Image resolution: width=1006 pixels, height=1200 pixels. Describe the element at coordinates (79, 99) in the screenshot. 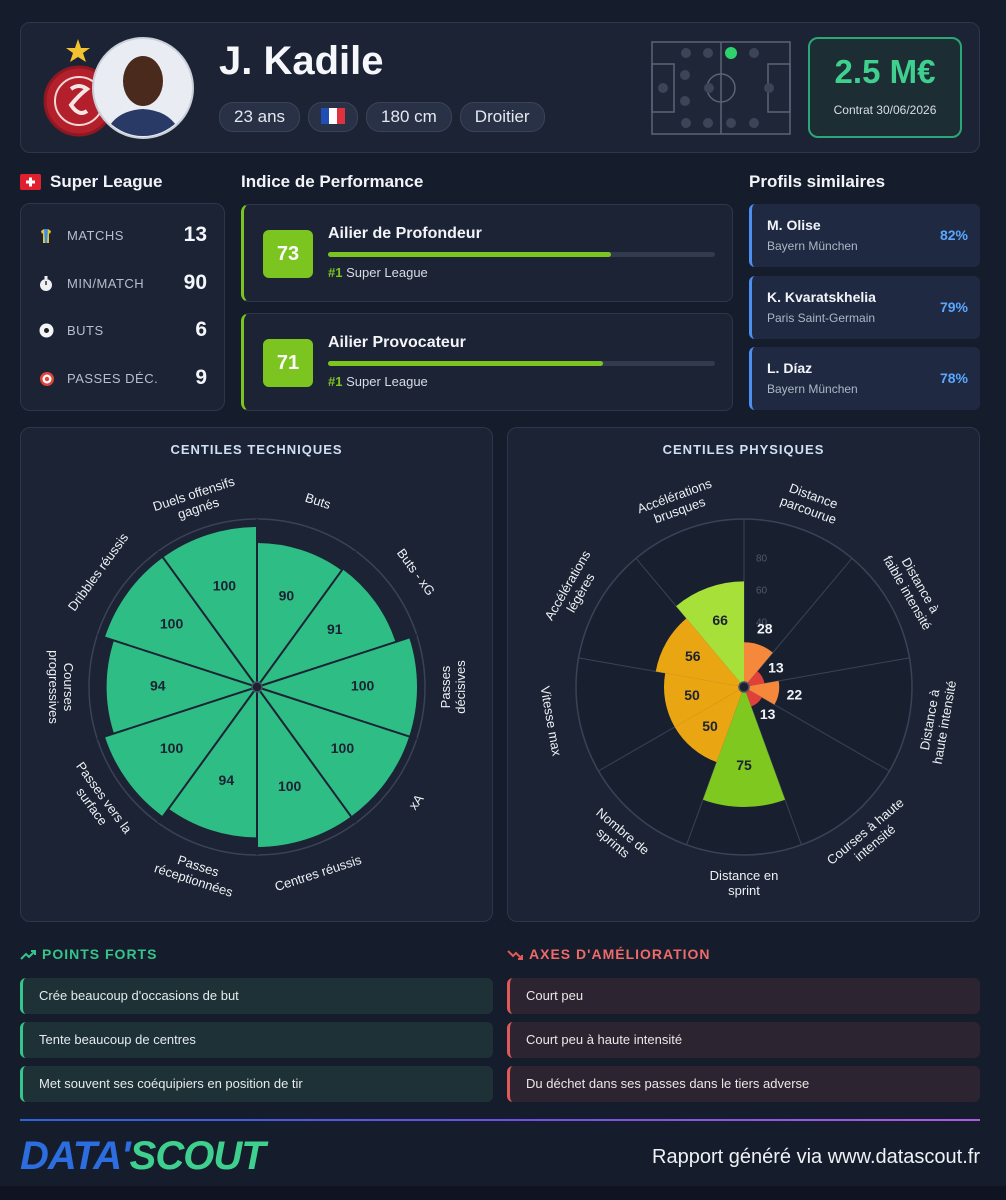

I see `club-badge-emblem` at that location.